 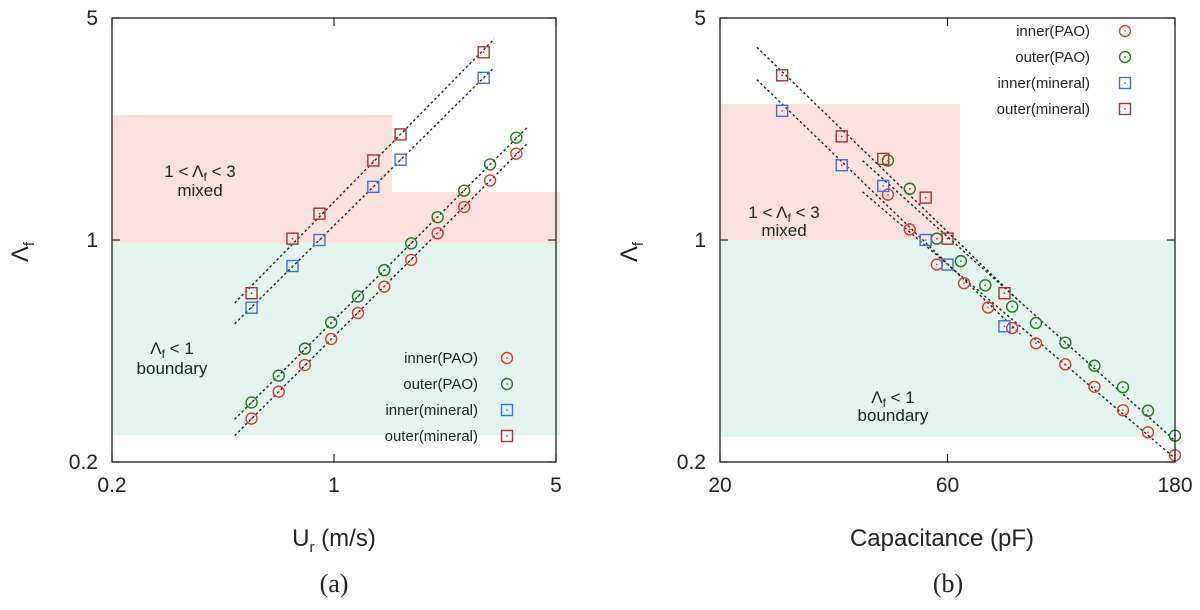 What do you see at coordinates (199, 173) in the screenshot?
I see `region-label-mixed-a: 1 < Λf < 3` at bounding box center [199, 173].